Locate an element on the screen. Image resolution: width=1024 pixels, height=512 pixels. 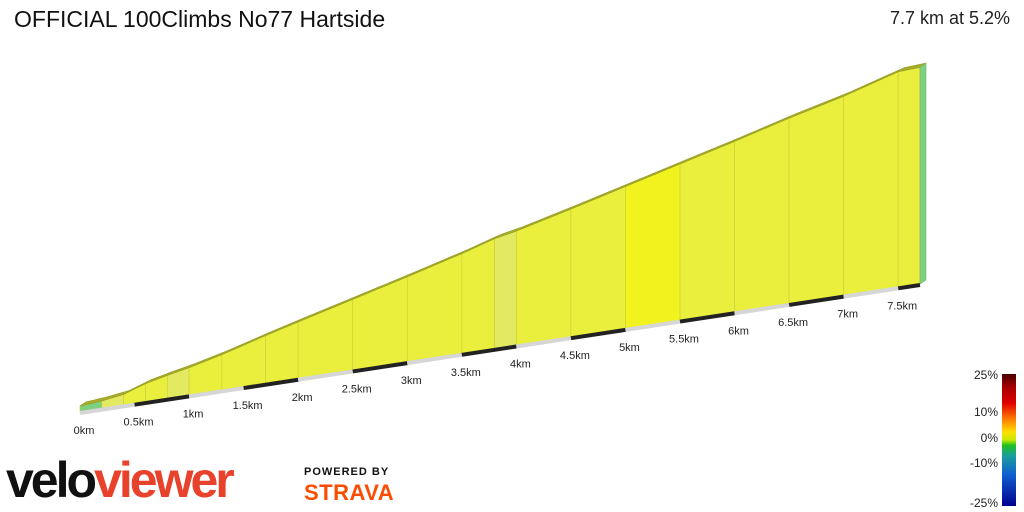
x-tick-label: 5.5km is located at coordinates (684, 340).